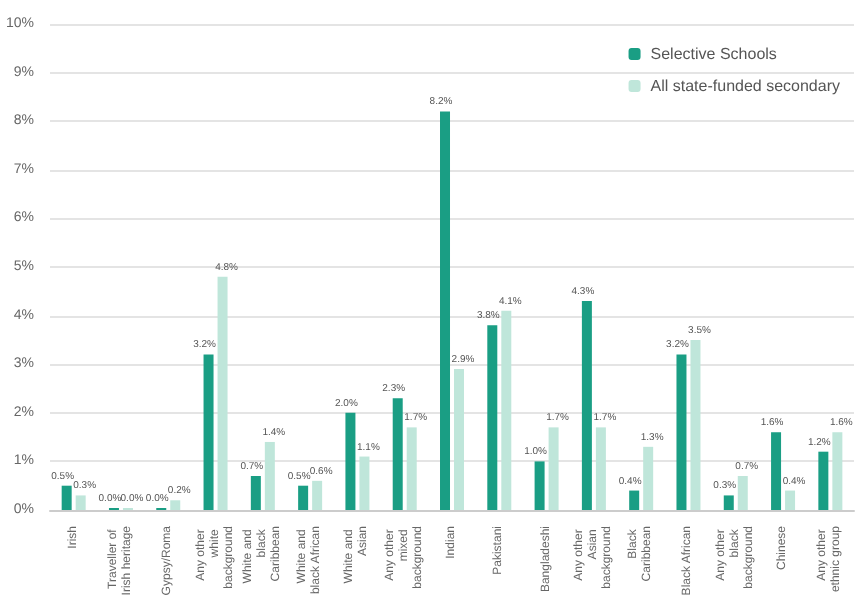 The height and width of the screenshot is (614, 866). What do you see at coordinates (745, 86) in the screenshot?
I see `legend-label: All state-funded secondary` at bounding box center [745, 86].